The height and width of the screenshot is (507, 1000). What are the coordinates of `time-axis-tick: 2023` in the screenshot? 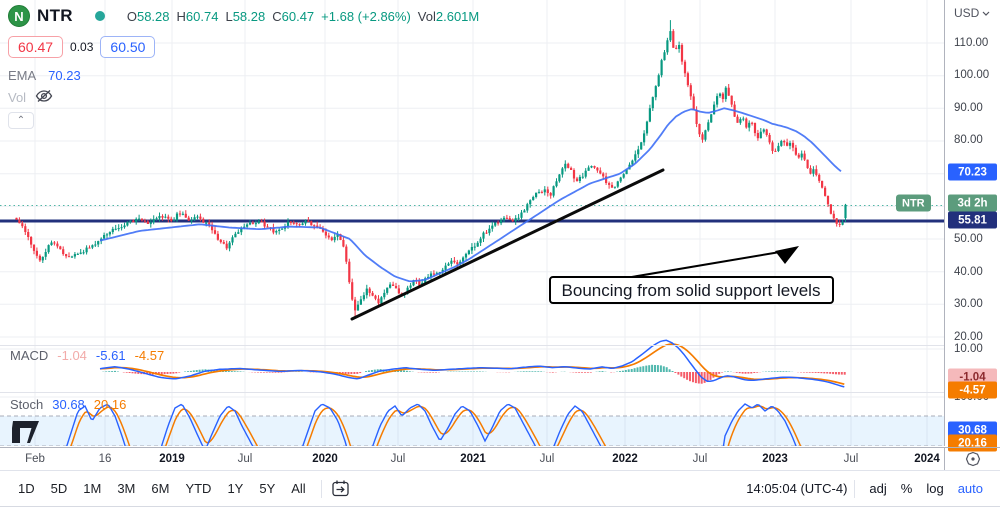 It's located at (775, 459).